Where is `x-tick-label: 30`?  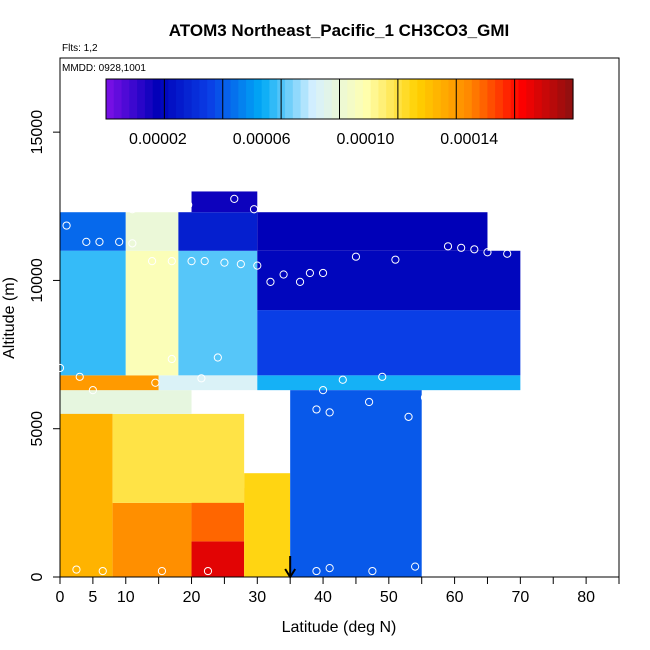
x-tick-label: 30 is located at coordinates (257, 597).